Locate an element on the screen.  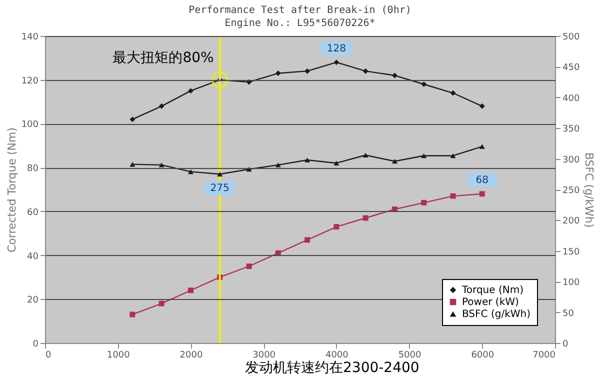
annotation: 最大扭矩的80% is located at coordinates (163, 58).